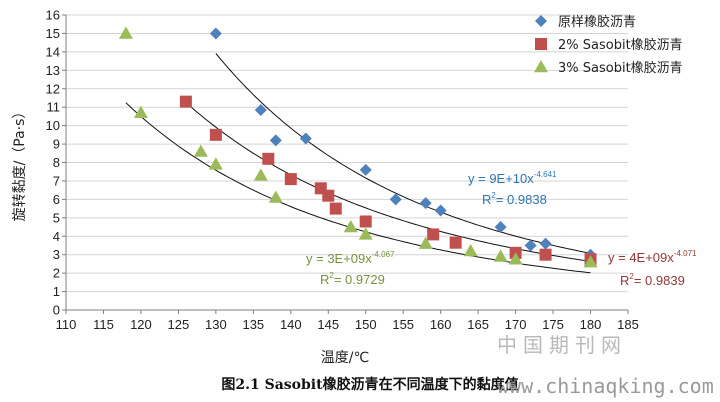 This screenshot has width=720, height=402. Describe the element at coordinates (441, 324) in the screenshot. I see `x-tick-label: 160` at that location.